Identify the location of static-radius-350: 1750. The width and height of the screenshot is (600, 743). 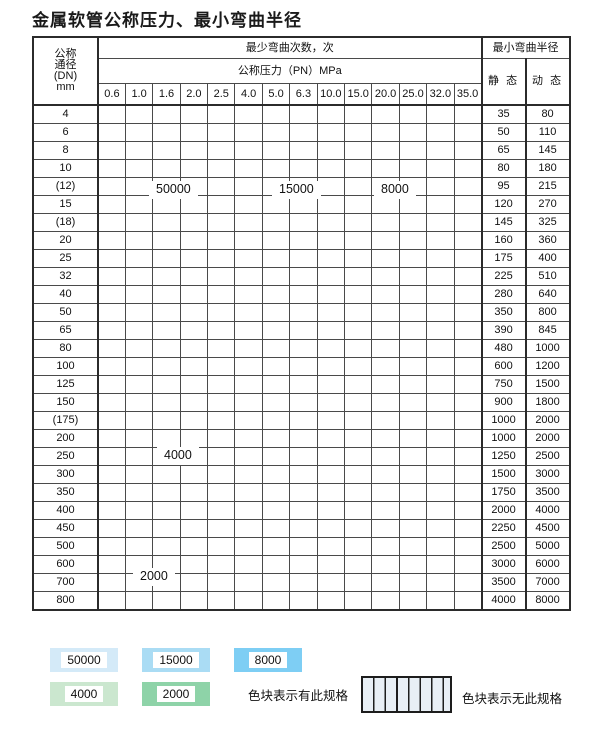
(504, 492).